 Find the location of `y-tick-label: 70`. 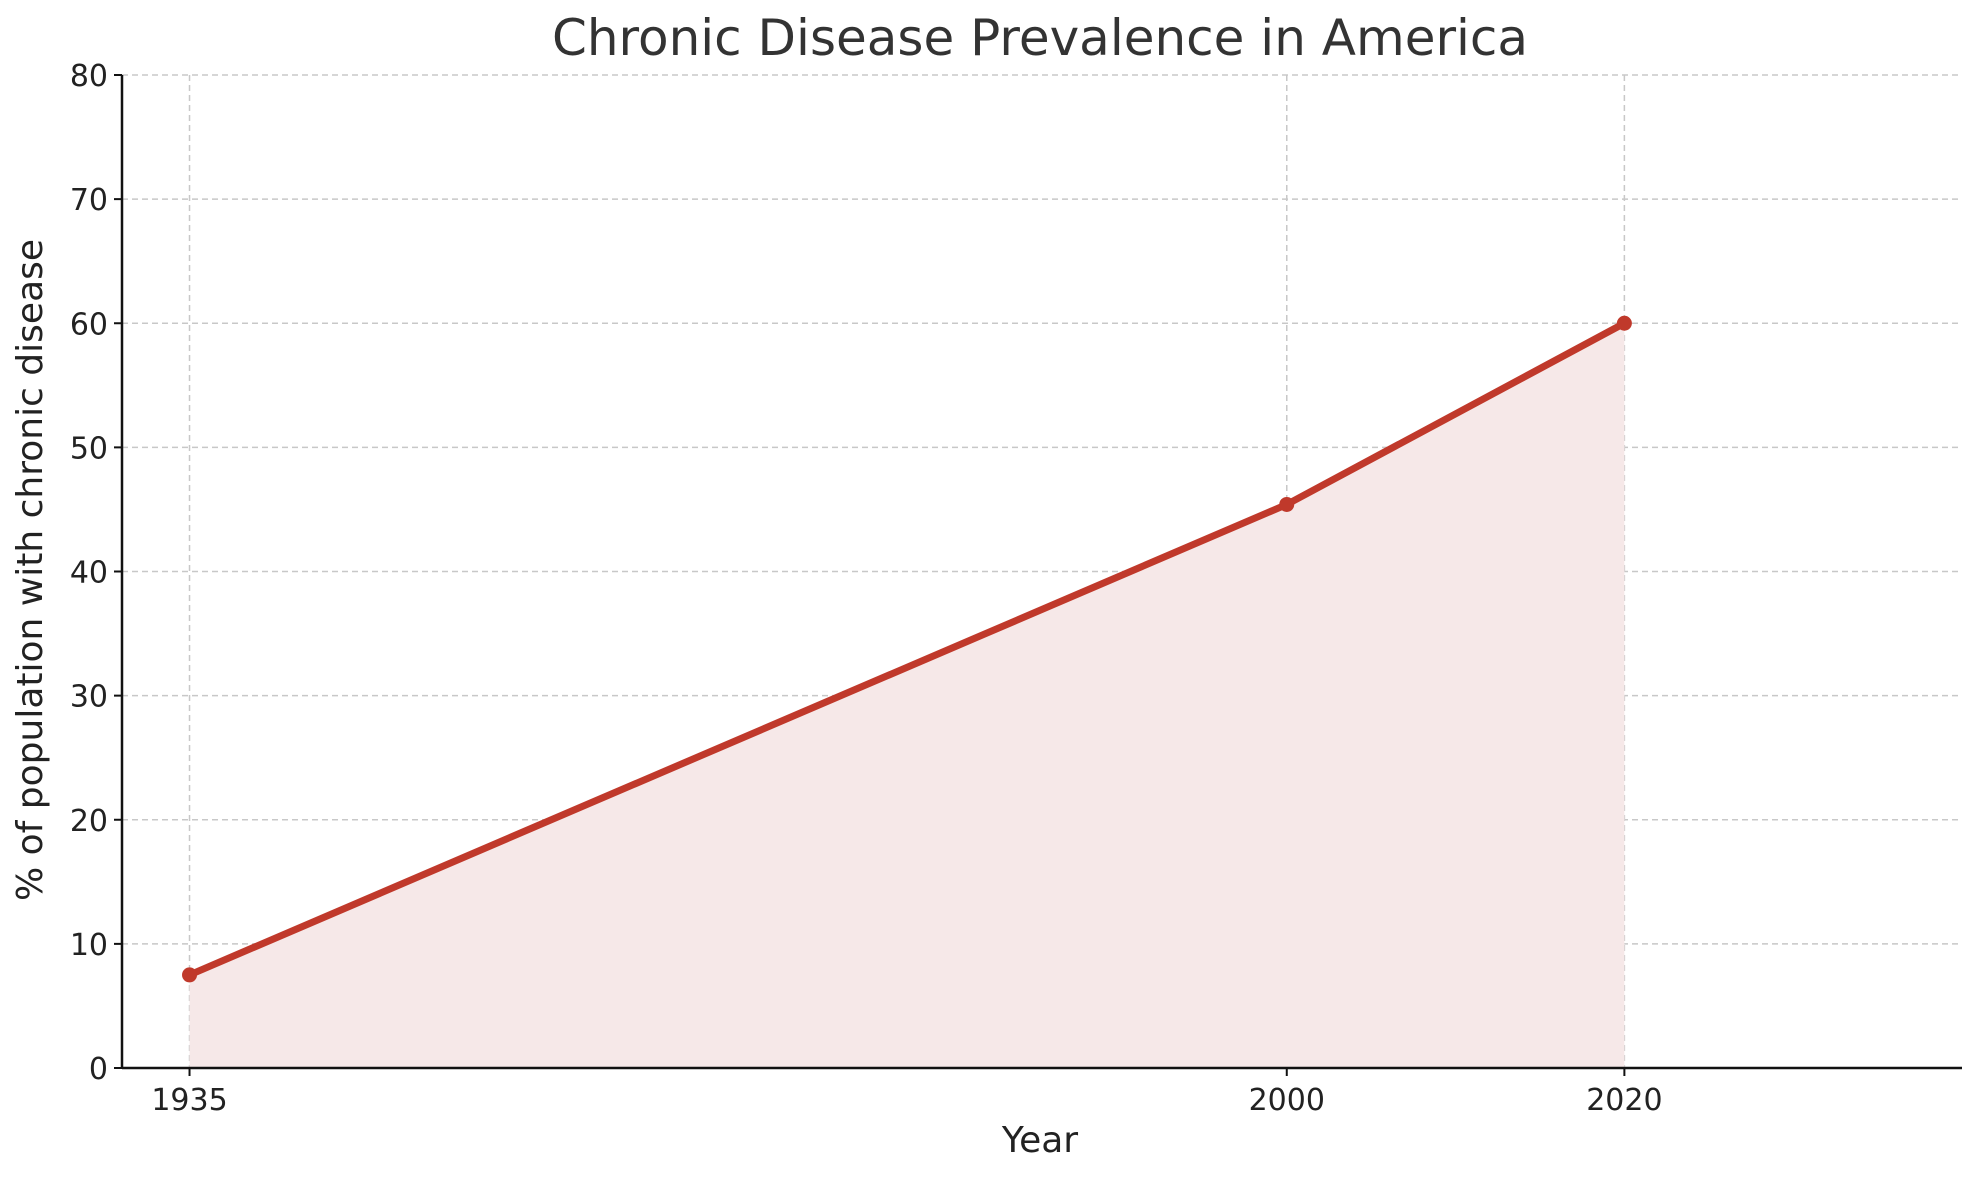

y-tick-label: 70 is located at coordinates (89, 200).